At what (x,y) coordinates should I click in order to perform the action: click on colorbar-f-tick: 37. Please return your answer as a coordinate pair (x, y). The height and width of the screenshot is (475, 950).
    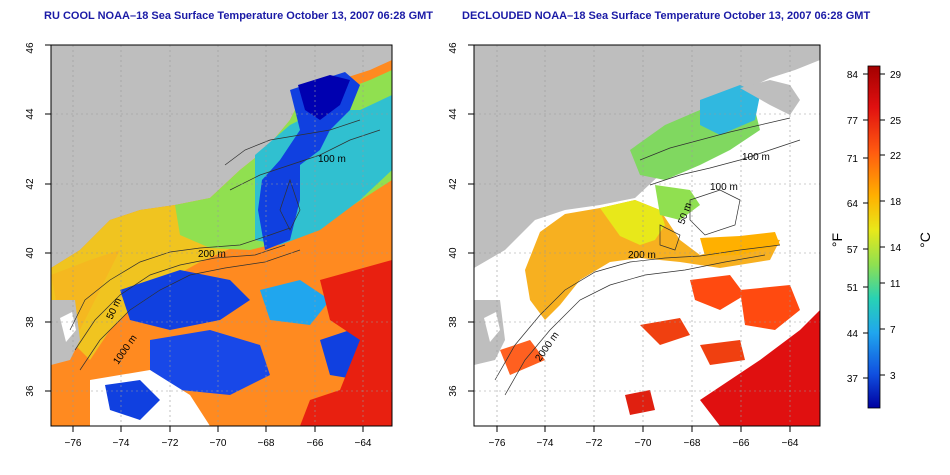
    Looking at the image, I should click on (853, 379).